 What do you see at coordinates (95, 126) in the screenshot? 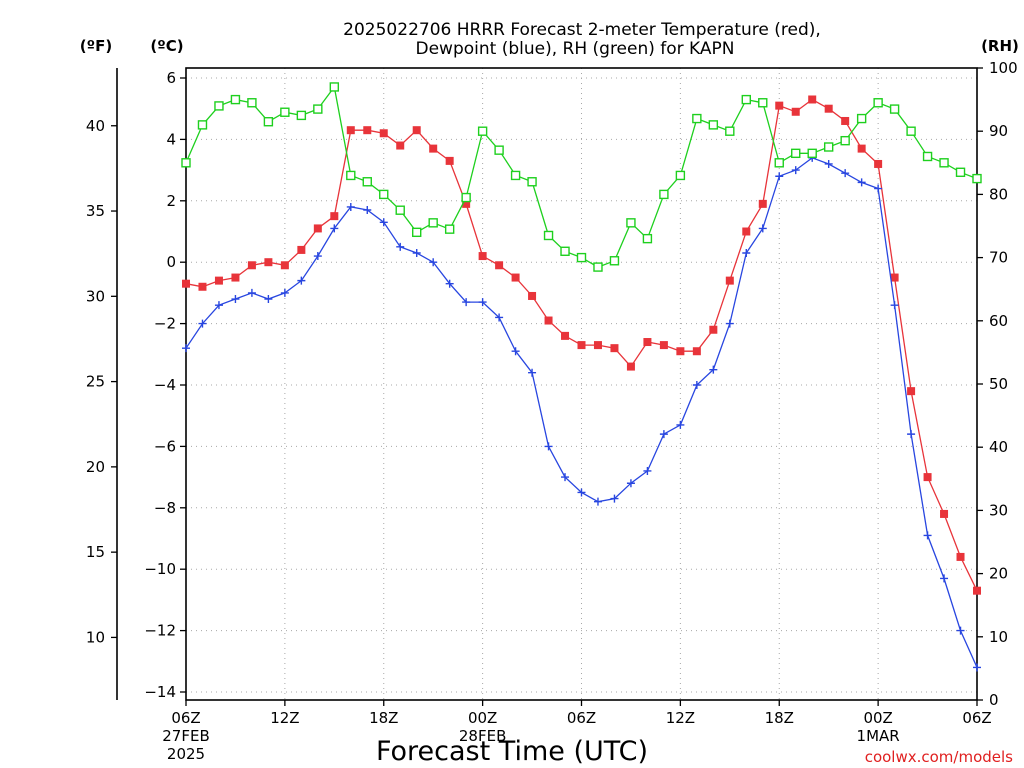
I see `fahrenheit-tick-label: 40` at bounding box center [95, 126].